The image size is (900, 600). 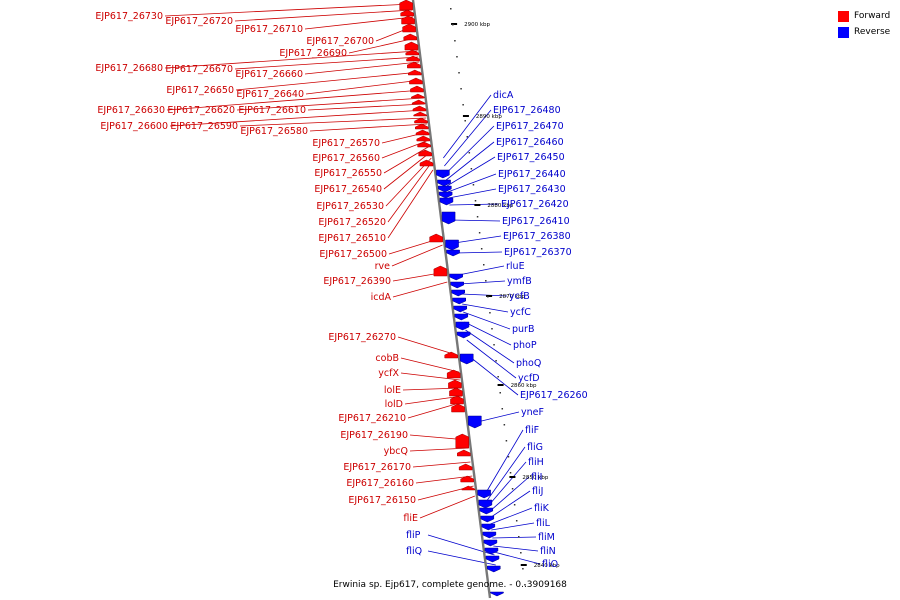 I want to click on reverse-gene-label: ycfD, so click(x=529, y=378).